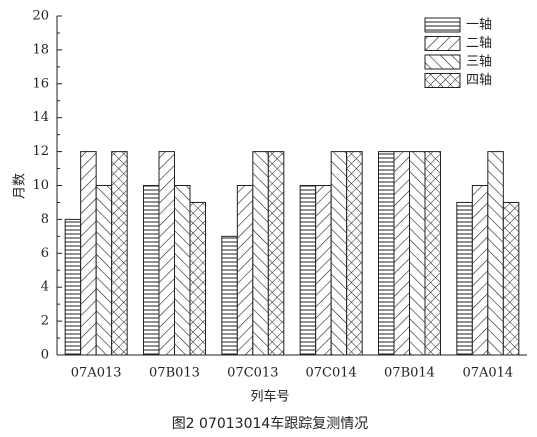 This screenshot has height=437, width=537. I want to click on legend-label: 四轴, so click(479, 80).